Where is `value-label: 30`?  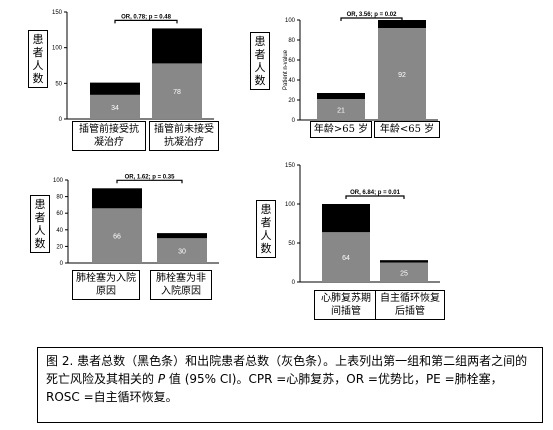
value-label: 30 is located at coordinates (182, 252).